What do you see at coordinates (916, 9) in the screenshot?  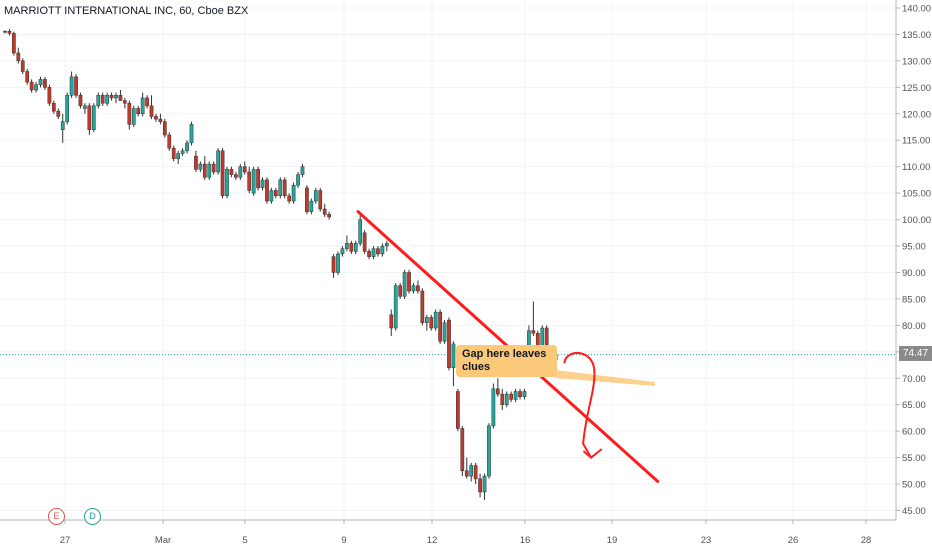 I see `y-tick-label: 140.00` at bounding box center [916, 9].